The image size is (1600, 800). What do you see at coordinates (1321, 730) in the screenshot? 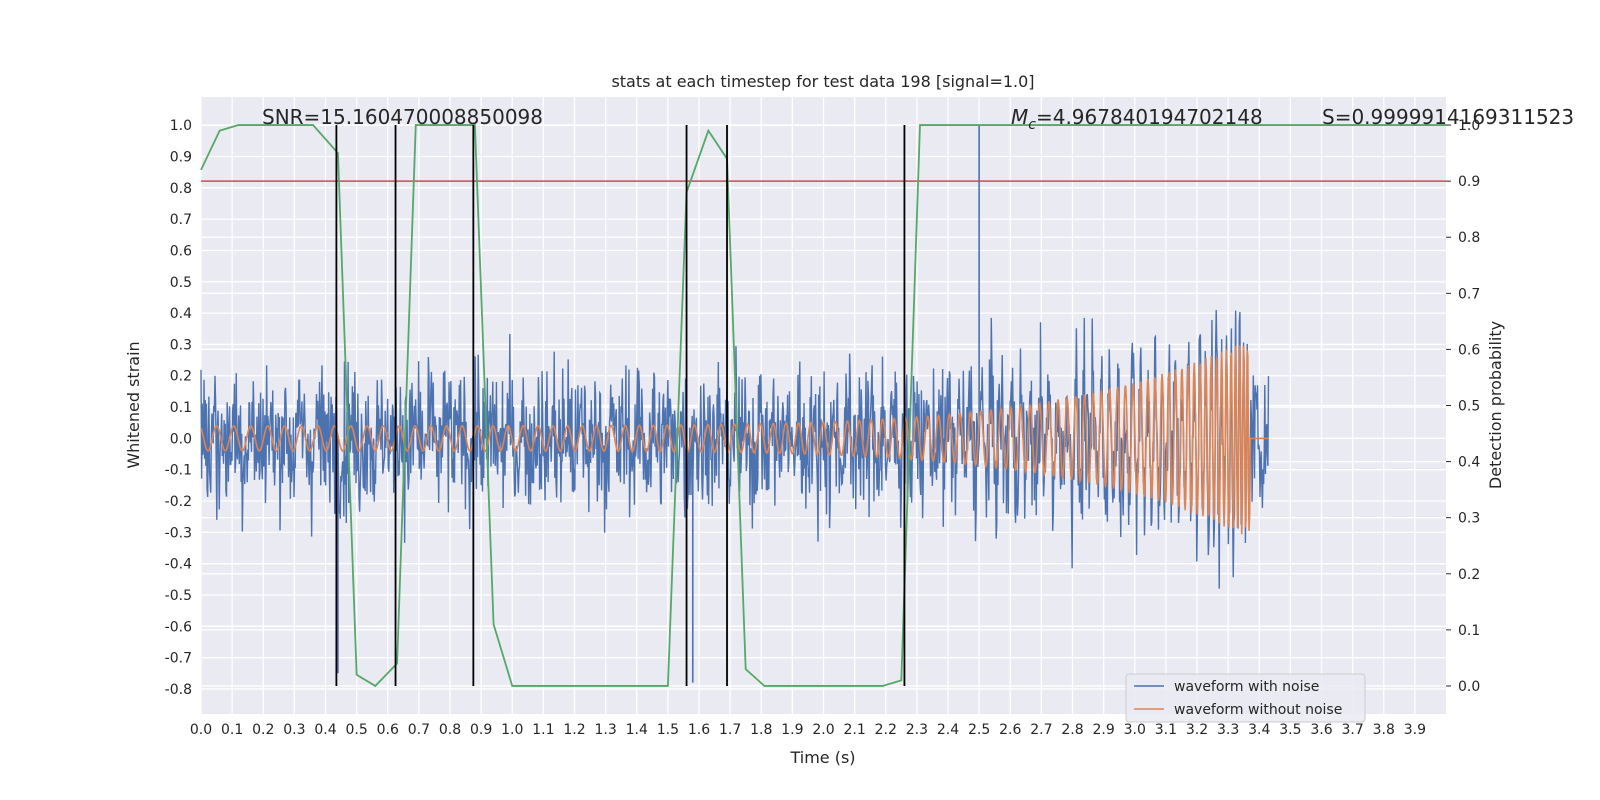
I see `x-tick-label: 3.6` at bounding box center [1321, 730].